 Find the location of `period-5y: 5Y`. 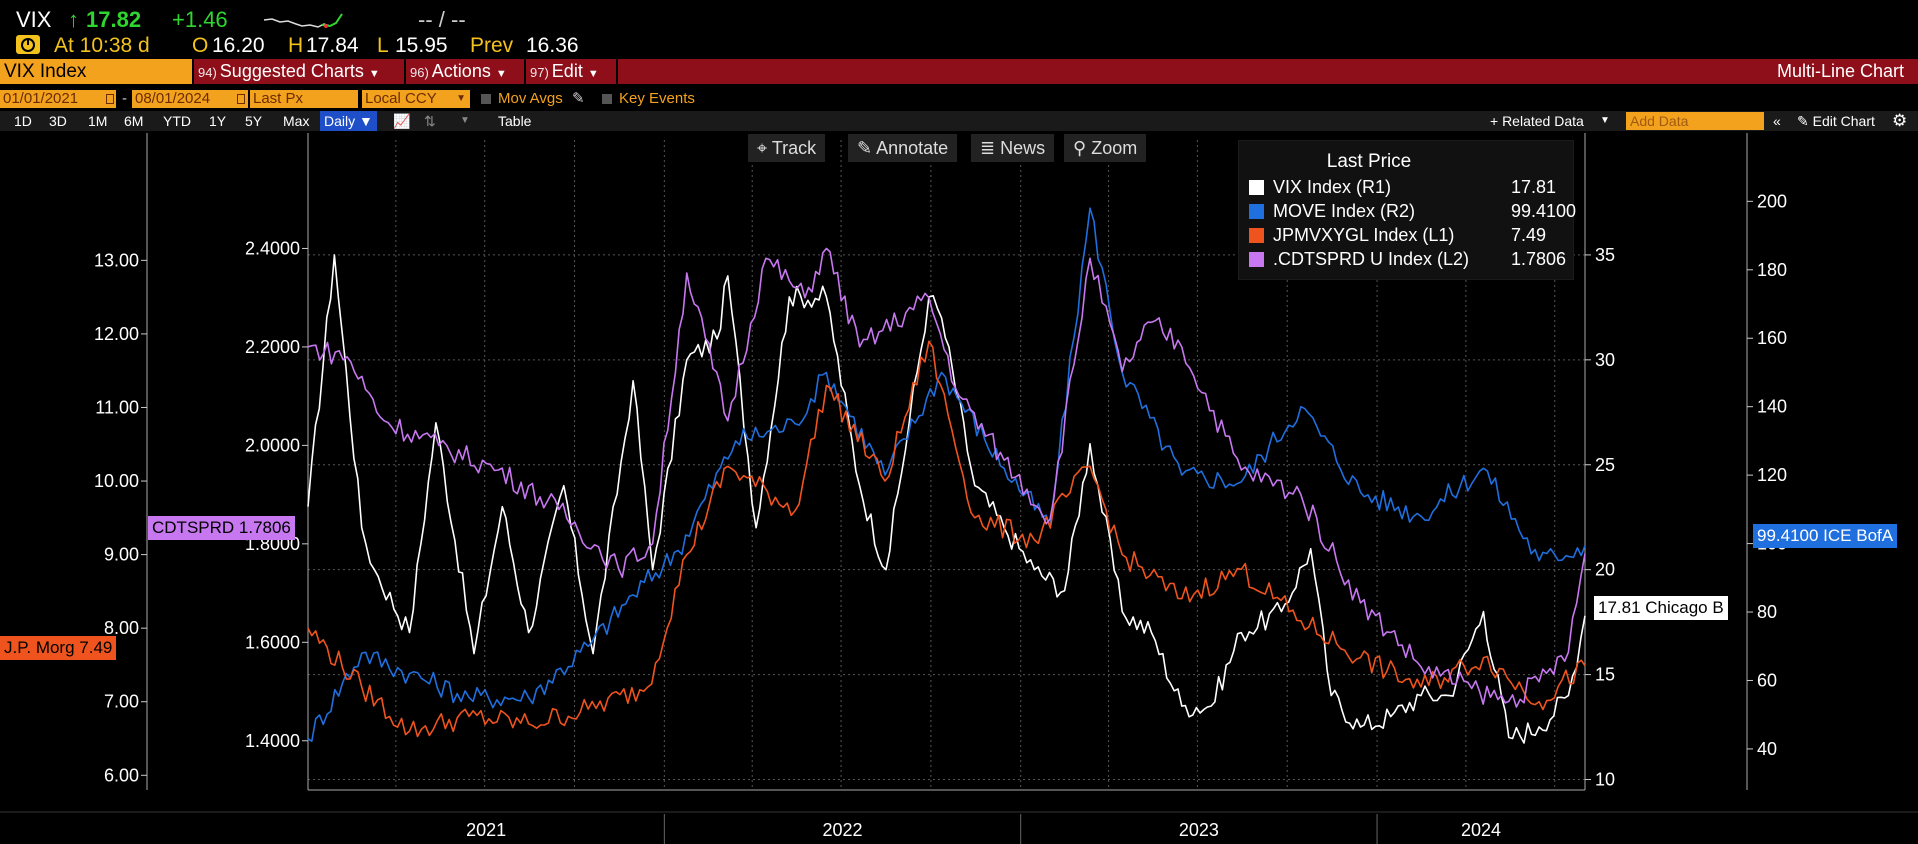

period-5y: 5Y is located at coordinates (254, 121).